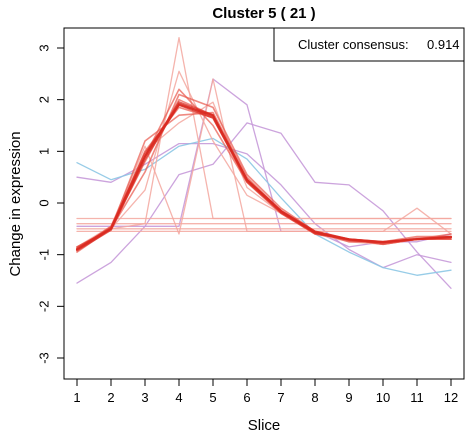 The width and height of the screenshot is (474, 444). I want to click on x-tick-label: 3, so click(144, 397).